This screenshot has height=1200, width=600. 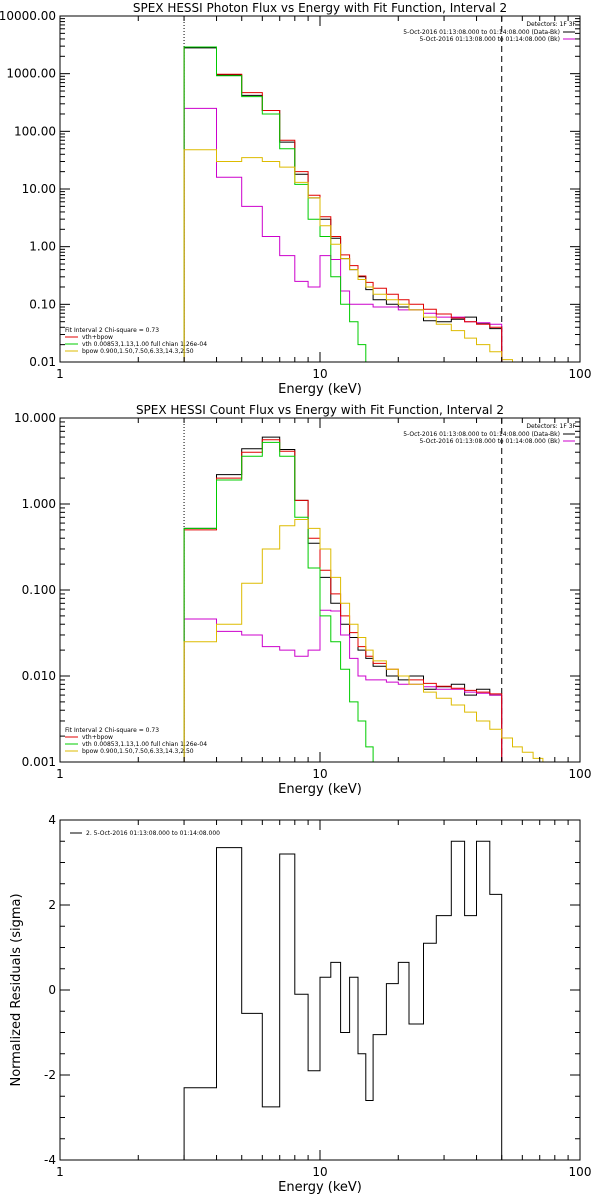 I want to click on y-tick-label: 0, so click(x=52, y=990).